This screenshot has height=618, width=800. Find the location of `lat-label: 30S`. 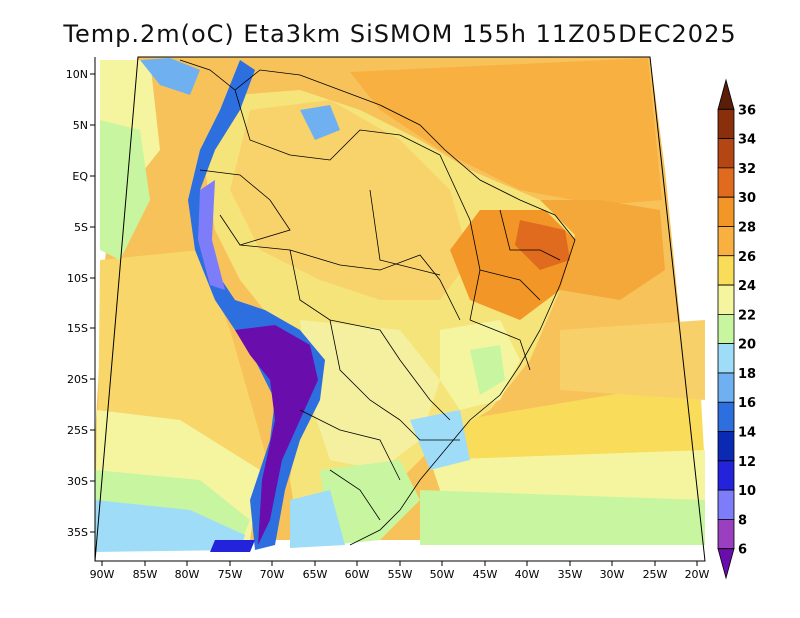

lat-label: 30S is located at coordinates (77, 481).